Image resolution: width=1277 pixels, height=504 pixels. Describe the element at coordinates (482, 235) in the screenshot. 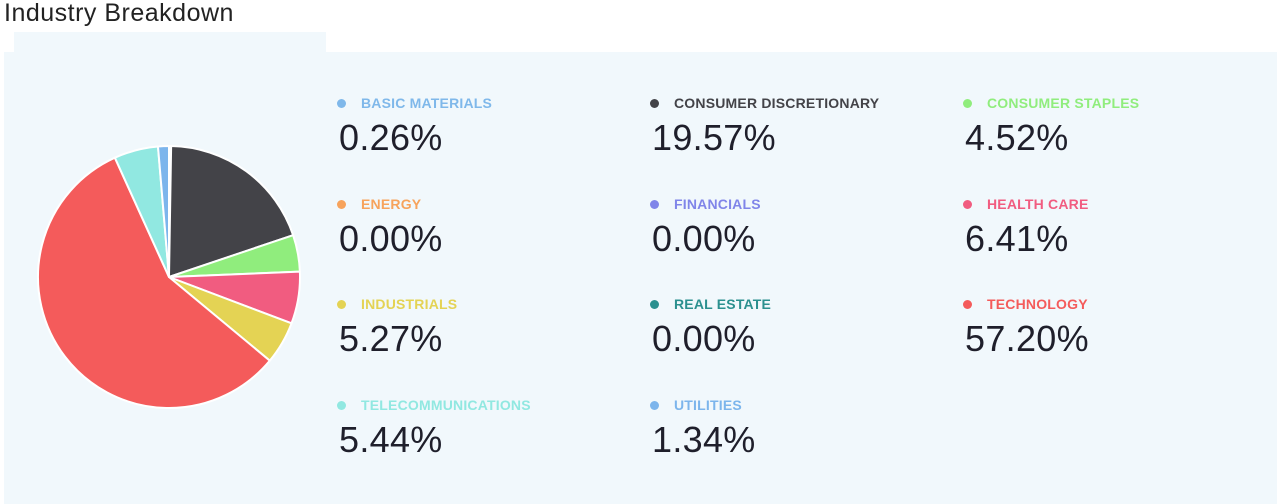

I see `legend-item-energy: ENERGY 0.00%` at that location.